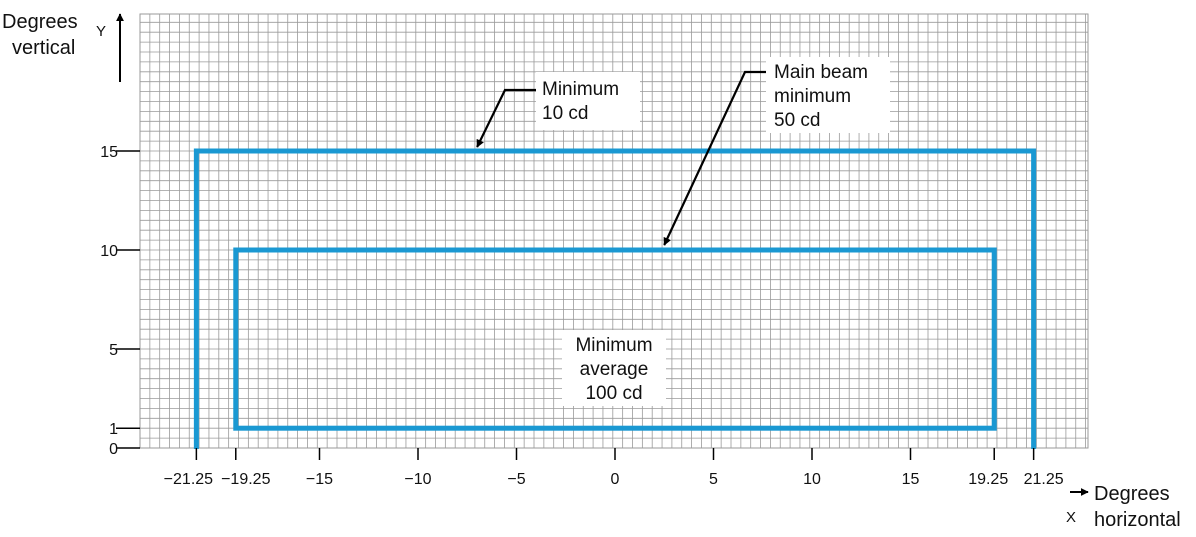 Image resolution: width=1196 pixels, height=537 pixels. Describe the element at coordinates (516, 479) in the screenshot. I see `x-tick-label: −5` at that location.